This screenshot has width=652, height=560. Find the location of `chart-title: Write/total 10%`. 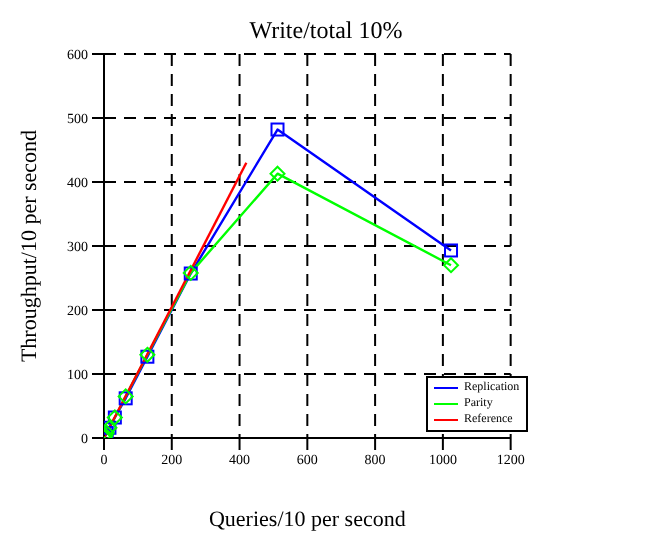

chart-title: Write/total 10% is located at coordinates (326, 31).